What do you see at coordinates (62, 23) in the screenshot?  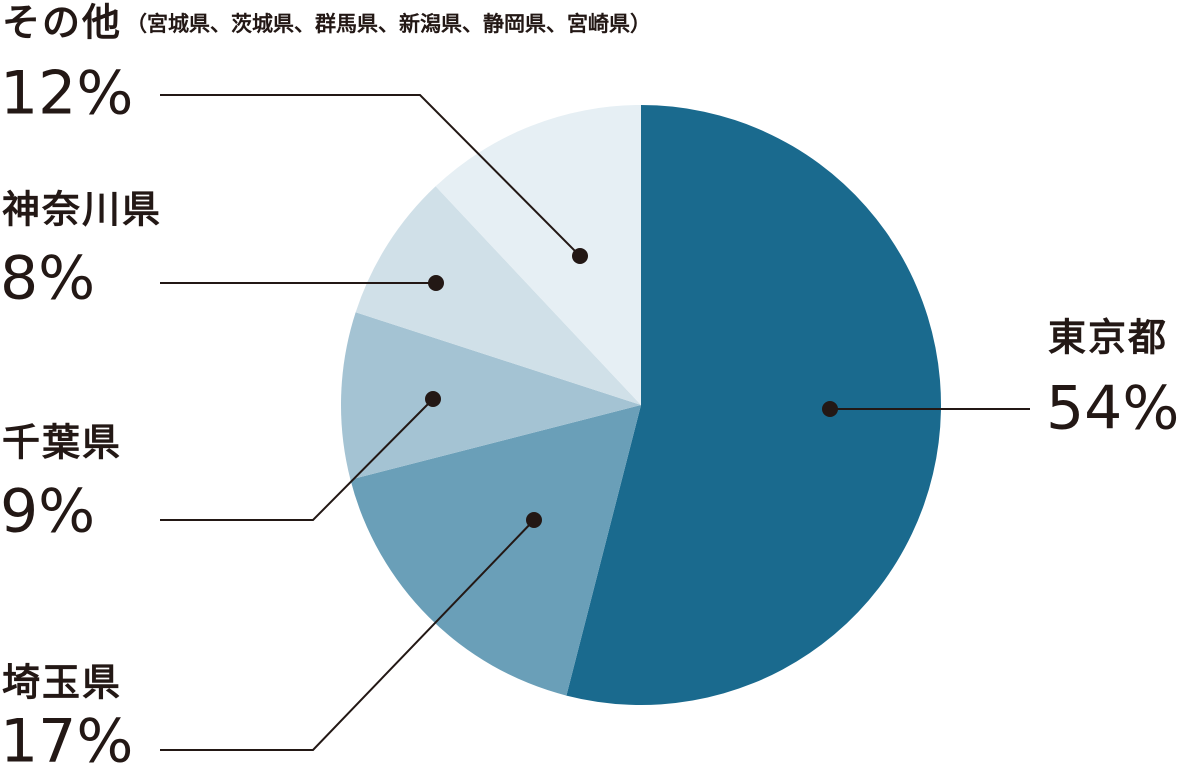 I see `slice-name: その他` at bounding box center [62, 23].